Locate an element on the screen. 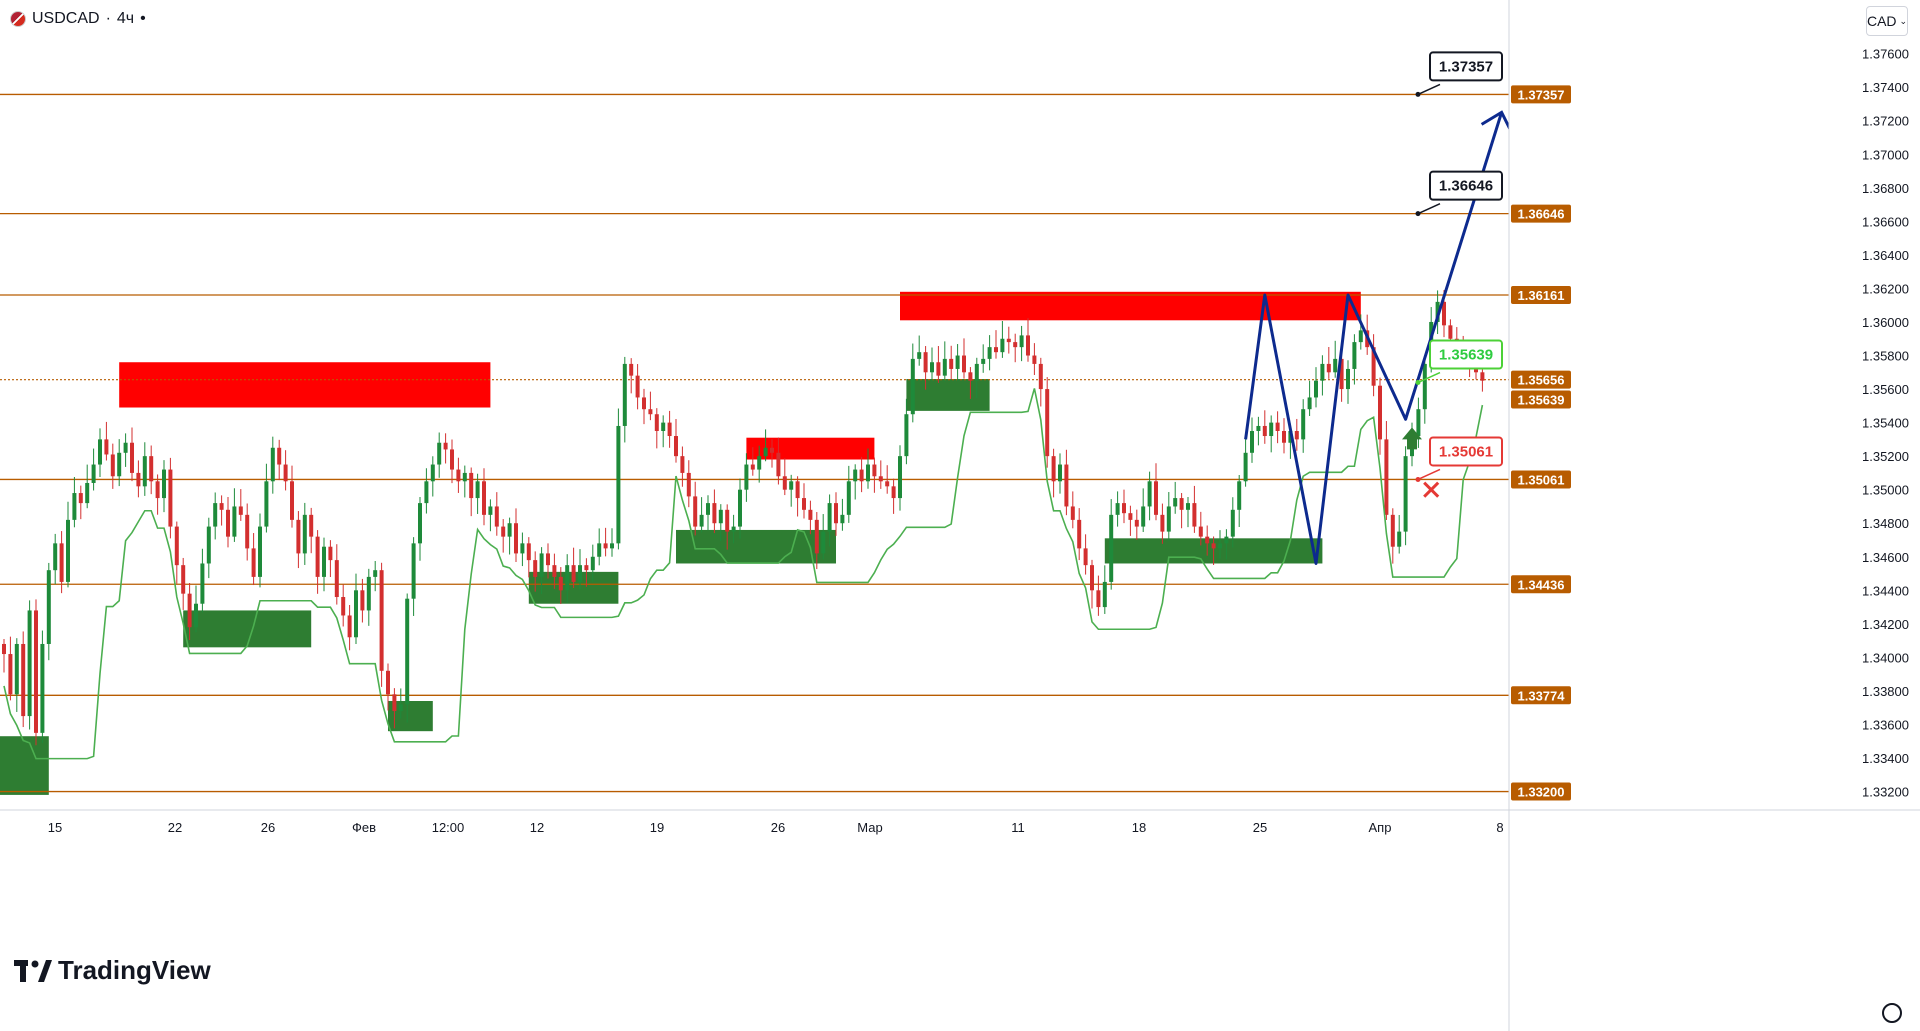  price-tick-label: 1.36600 is located at coordinates (1885, 221).